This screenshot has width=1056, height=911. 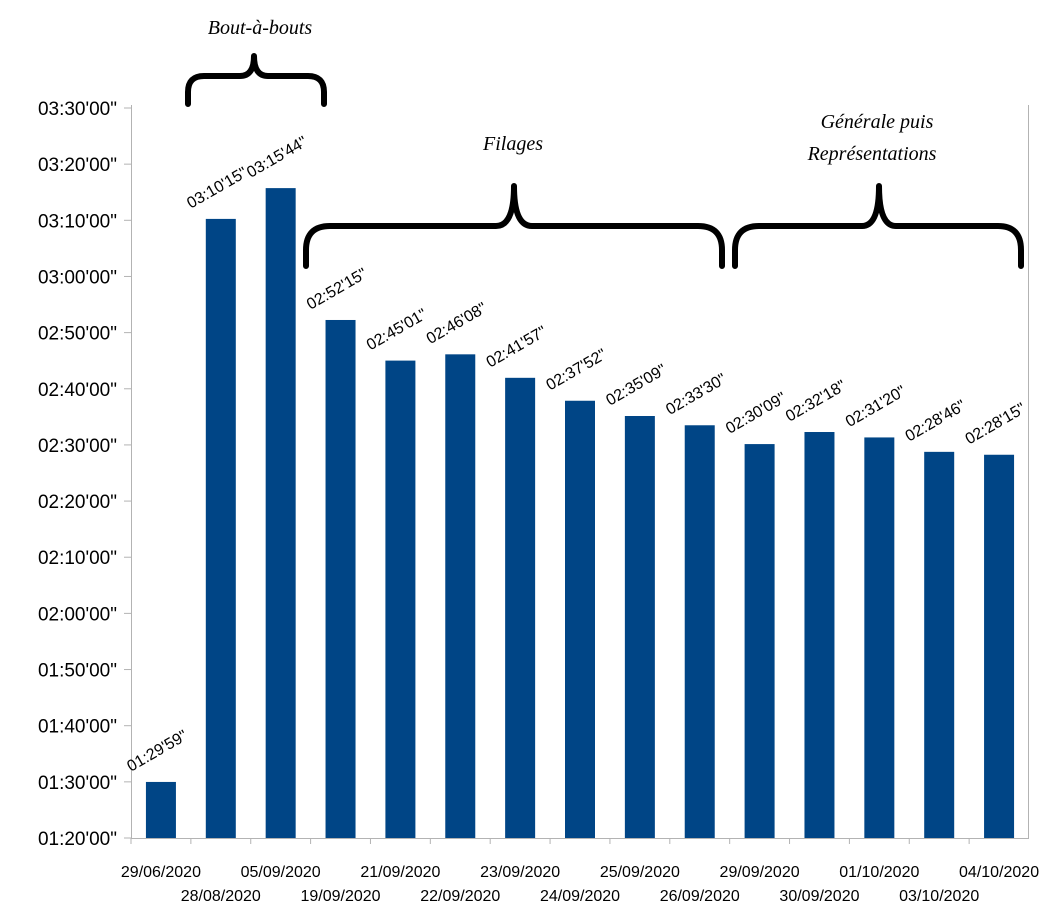 What do you see at coordinates (760, 872) in the screenshot?
I see `x-tick-label: 29/09/2020` at bounding box center [760, 872].